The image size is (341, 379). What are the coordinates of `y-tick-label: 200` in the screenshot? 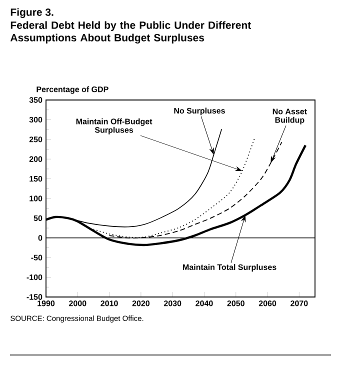 It's located at (35, 159).